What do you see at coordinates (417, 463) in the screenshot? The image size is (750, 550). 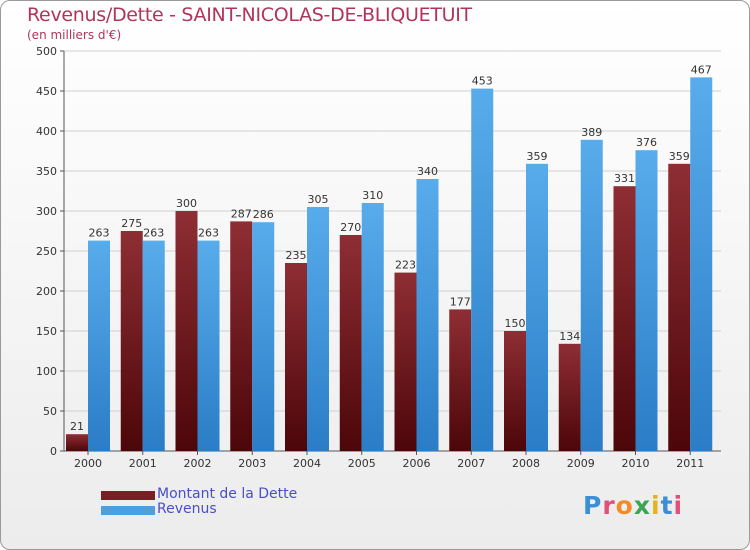 I see `x-tick-label: 2006` at bounding box center [417, 463].